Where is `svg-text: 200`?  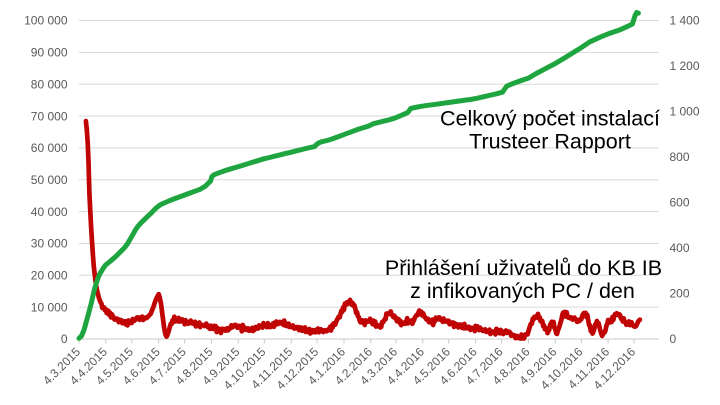
svg-text: 200 is located at coordinates (680, 294).